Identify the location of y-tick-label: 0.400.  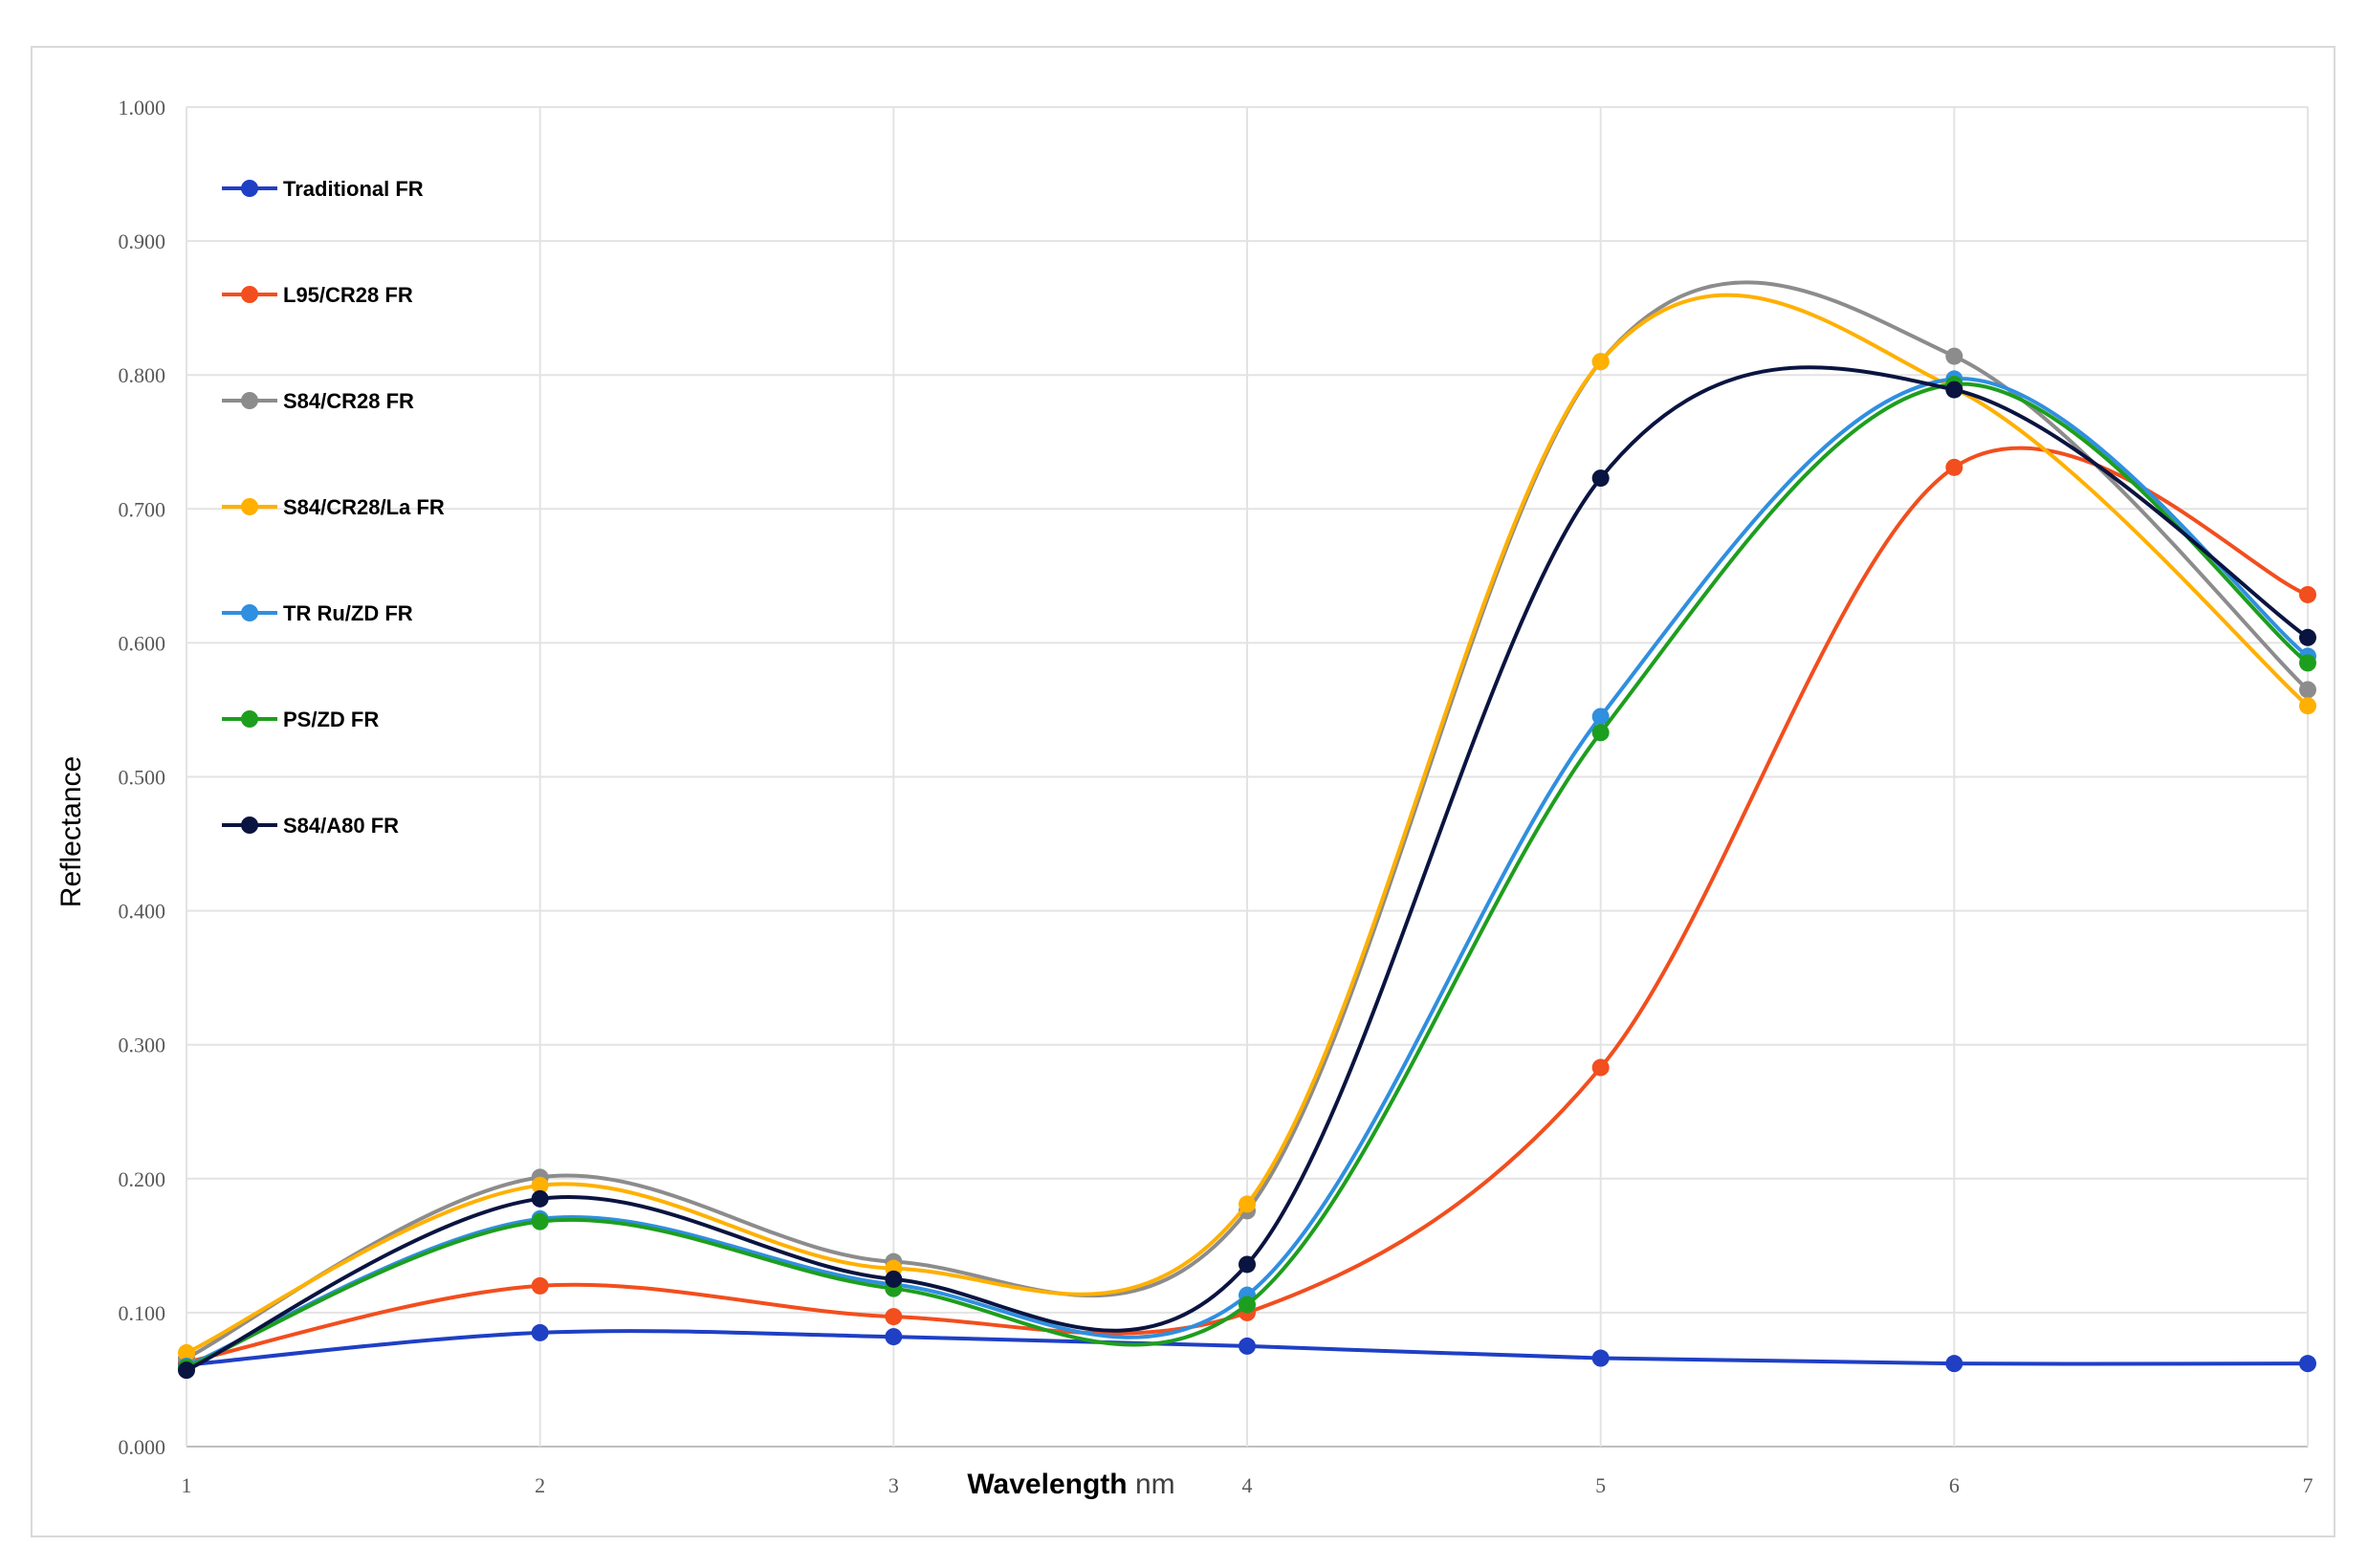
(143, 912).